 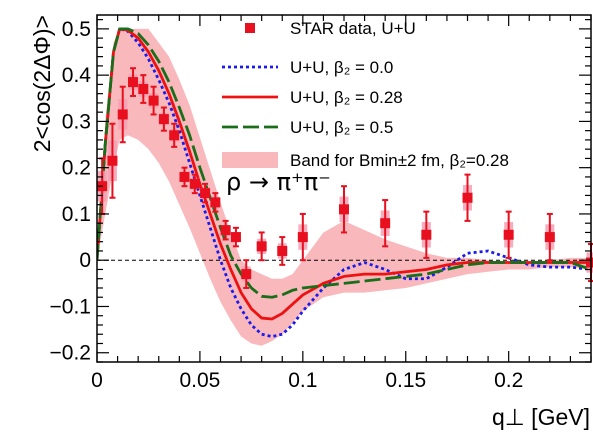 What do you see at coordinates (508, 380) in the screenshot?
I see `x-tick-label: 0.2` at bounding box center [508, 380].